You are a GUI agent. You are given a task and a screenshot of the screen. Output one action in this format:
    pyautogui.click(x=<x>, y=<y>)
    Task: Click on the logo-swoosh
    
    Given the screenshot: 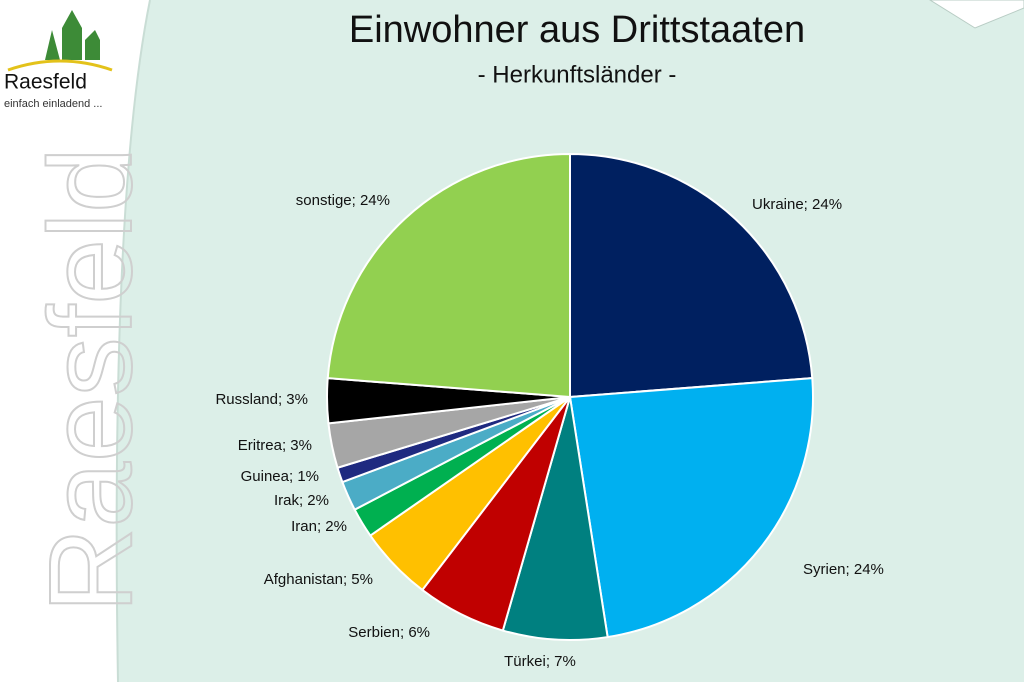 What is the action you would take?
    pyautogui.click(x=60, y=65)
    